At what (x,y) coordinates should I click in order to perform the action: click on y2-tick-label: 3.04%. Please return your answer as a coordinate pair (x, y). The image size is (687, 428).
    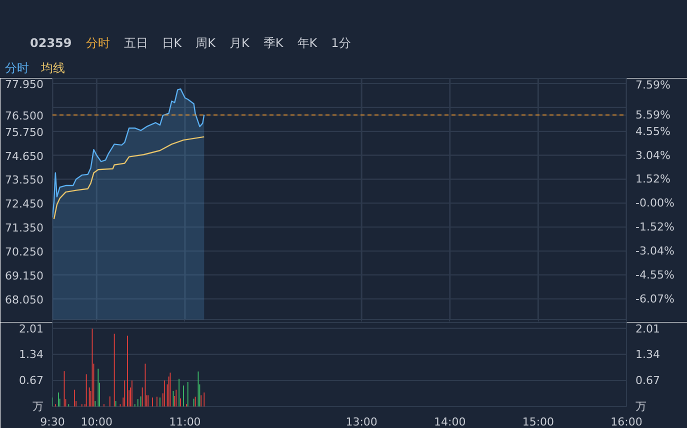
    Looking at the image, I should click on (653, 155).